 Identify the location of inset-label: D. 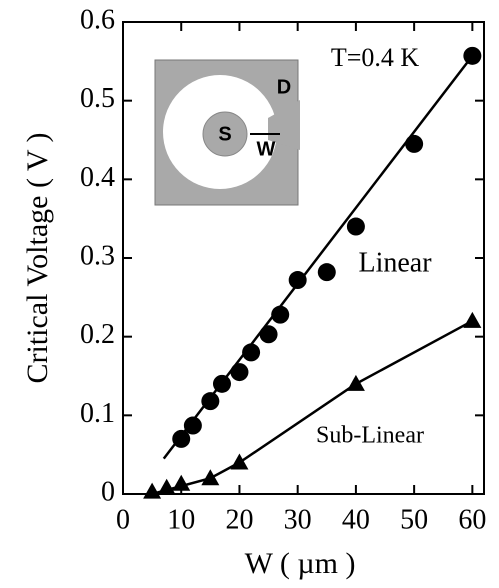
(284, 87).